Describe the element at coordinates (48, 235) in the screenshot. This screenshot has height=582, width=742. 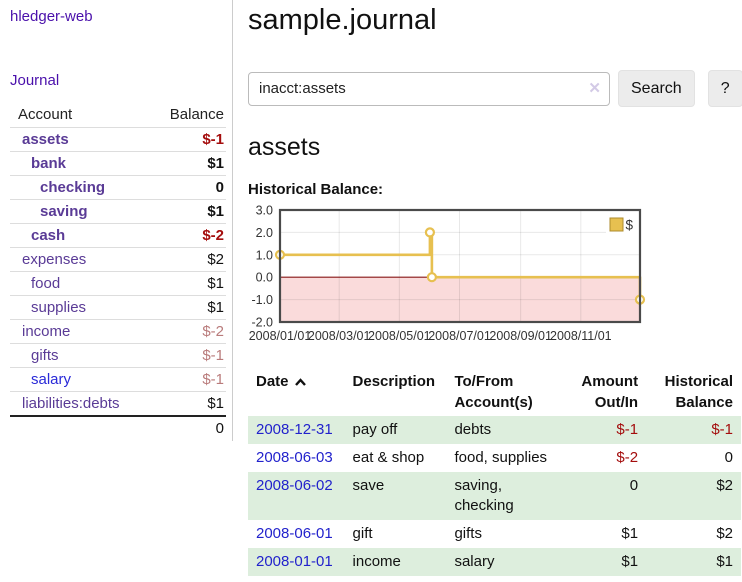
I see `sidebar-account-link: cash` at that location.